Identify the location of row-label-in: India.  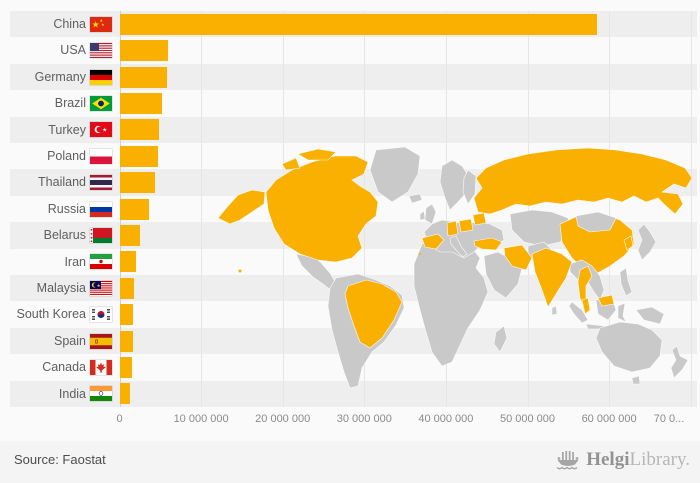
(72, 393).